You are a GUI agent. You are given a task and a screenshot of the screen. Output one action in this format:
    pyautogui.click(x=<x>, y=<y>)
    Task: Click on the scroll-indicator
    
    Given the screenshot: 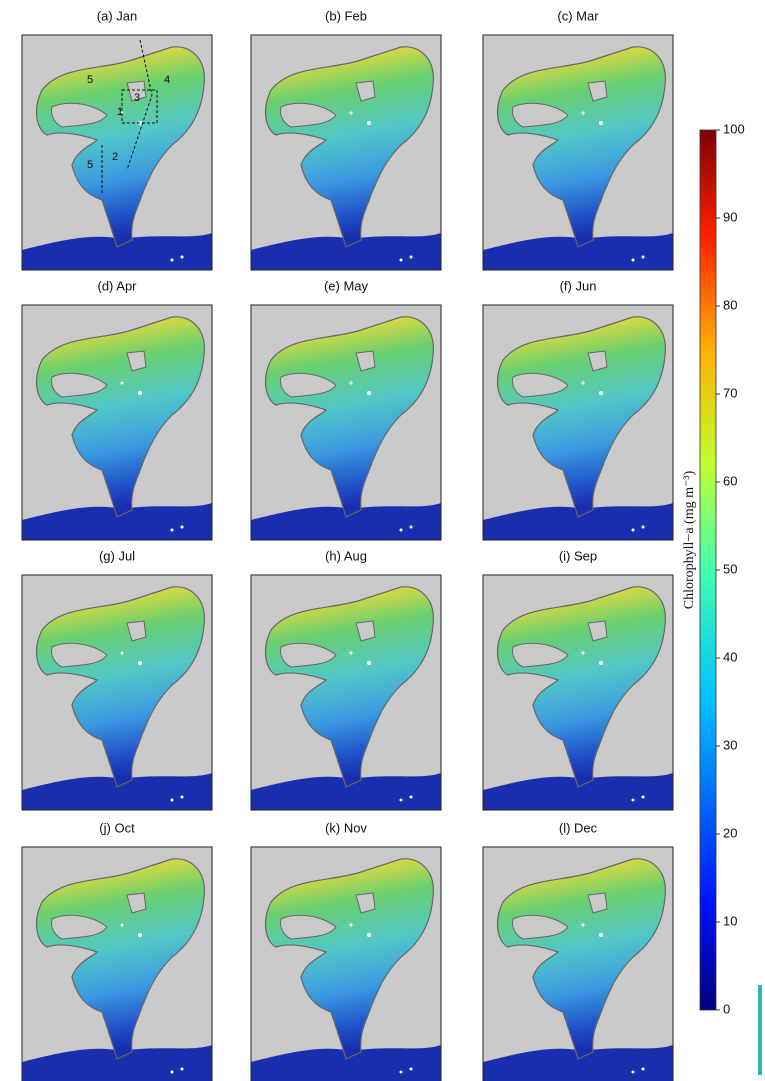 What is the action you would take?
    pyautogui.click(x=760, y=1030)
    